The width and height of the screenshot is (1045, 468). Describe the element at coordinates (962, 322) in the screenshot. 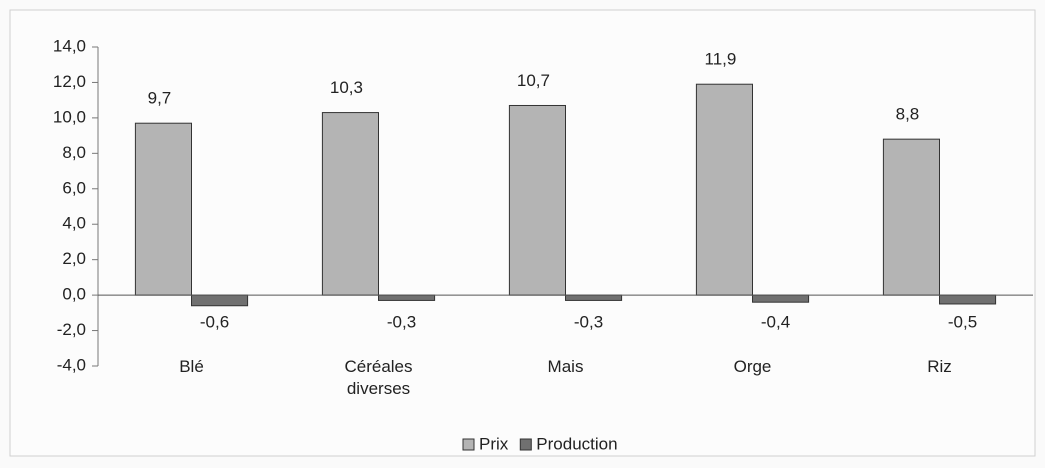

I see `data-label: -0,5` at that location.